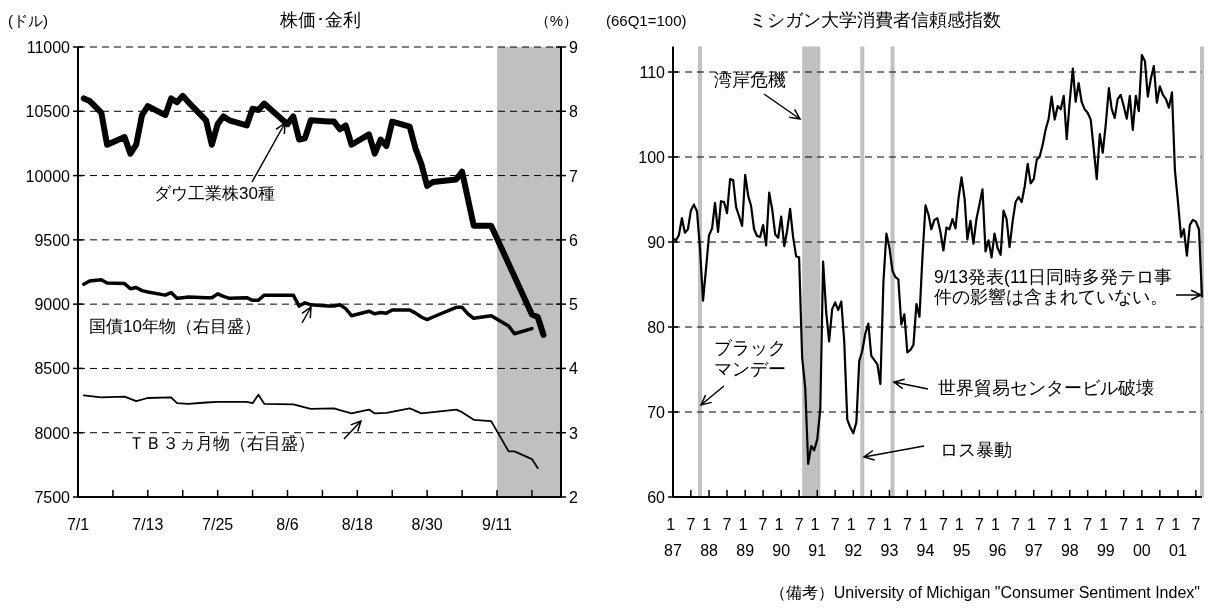 Image resolution: width=1209 pixels, height=610 pixels. What do you see at coordinates (148, 524) in the screenshot?
I see `x-tick-label: 7/13` at bounding box center [148, 524].